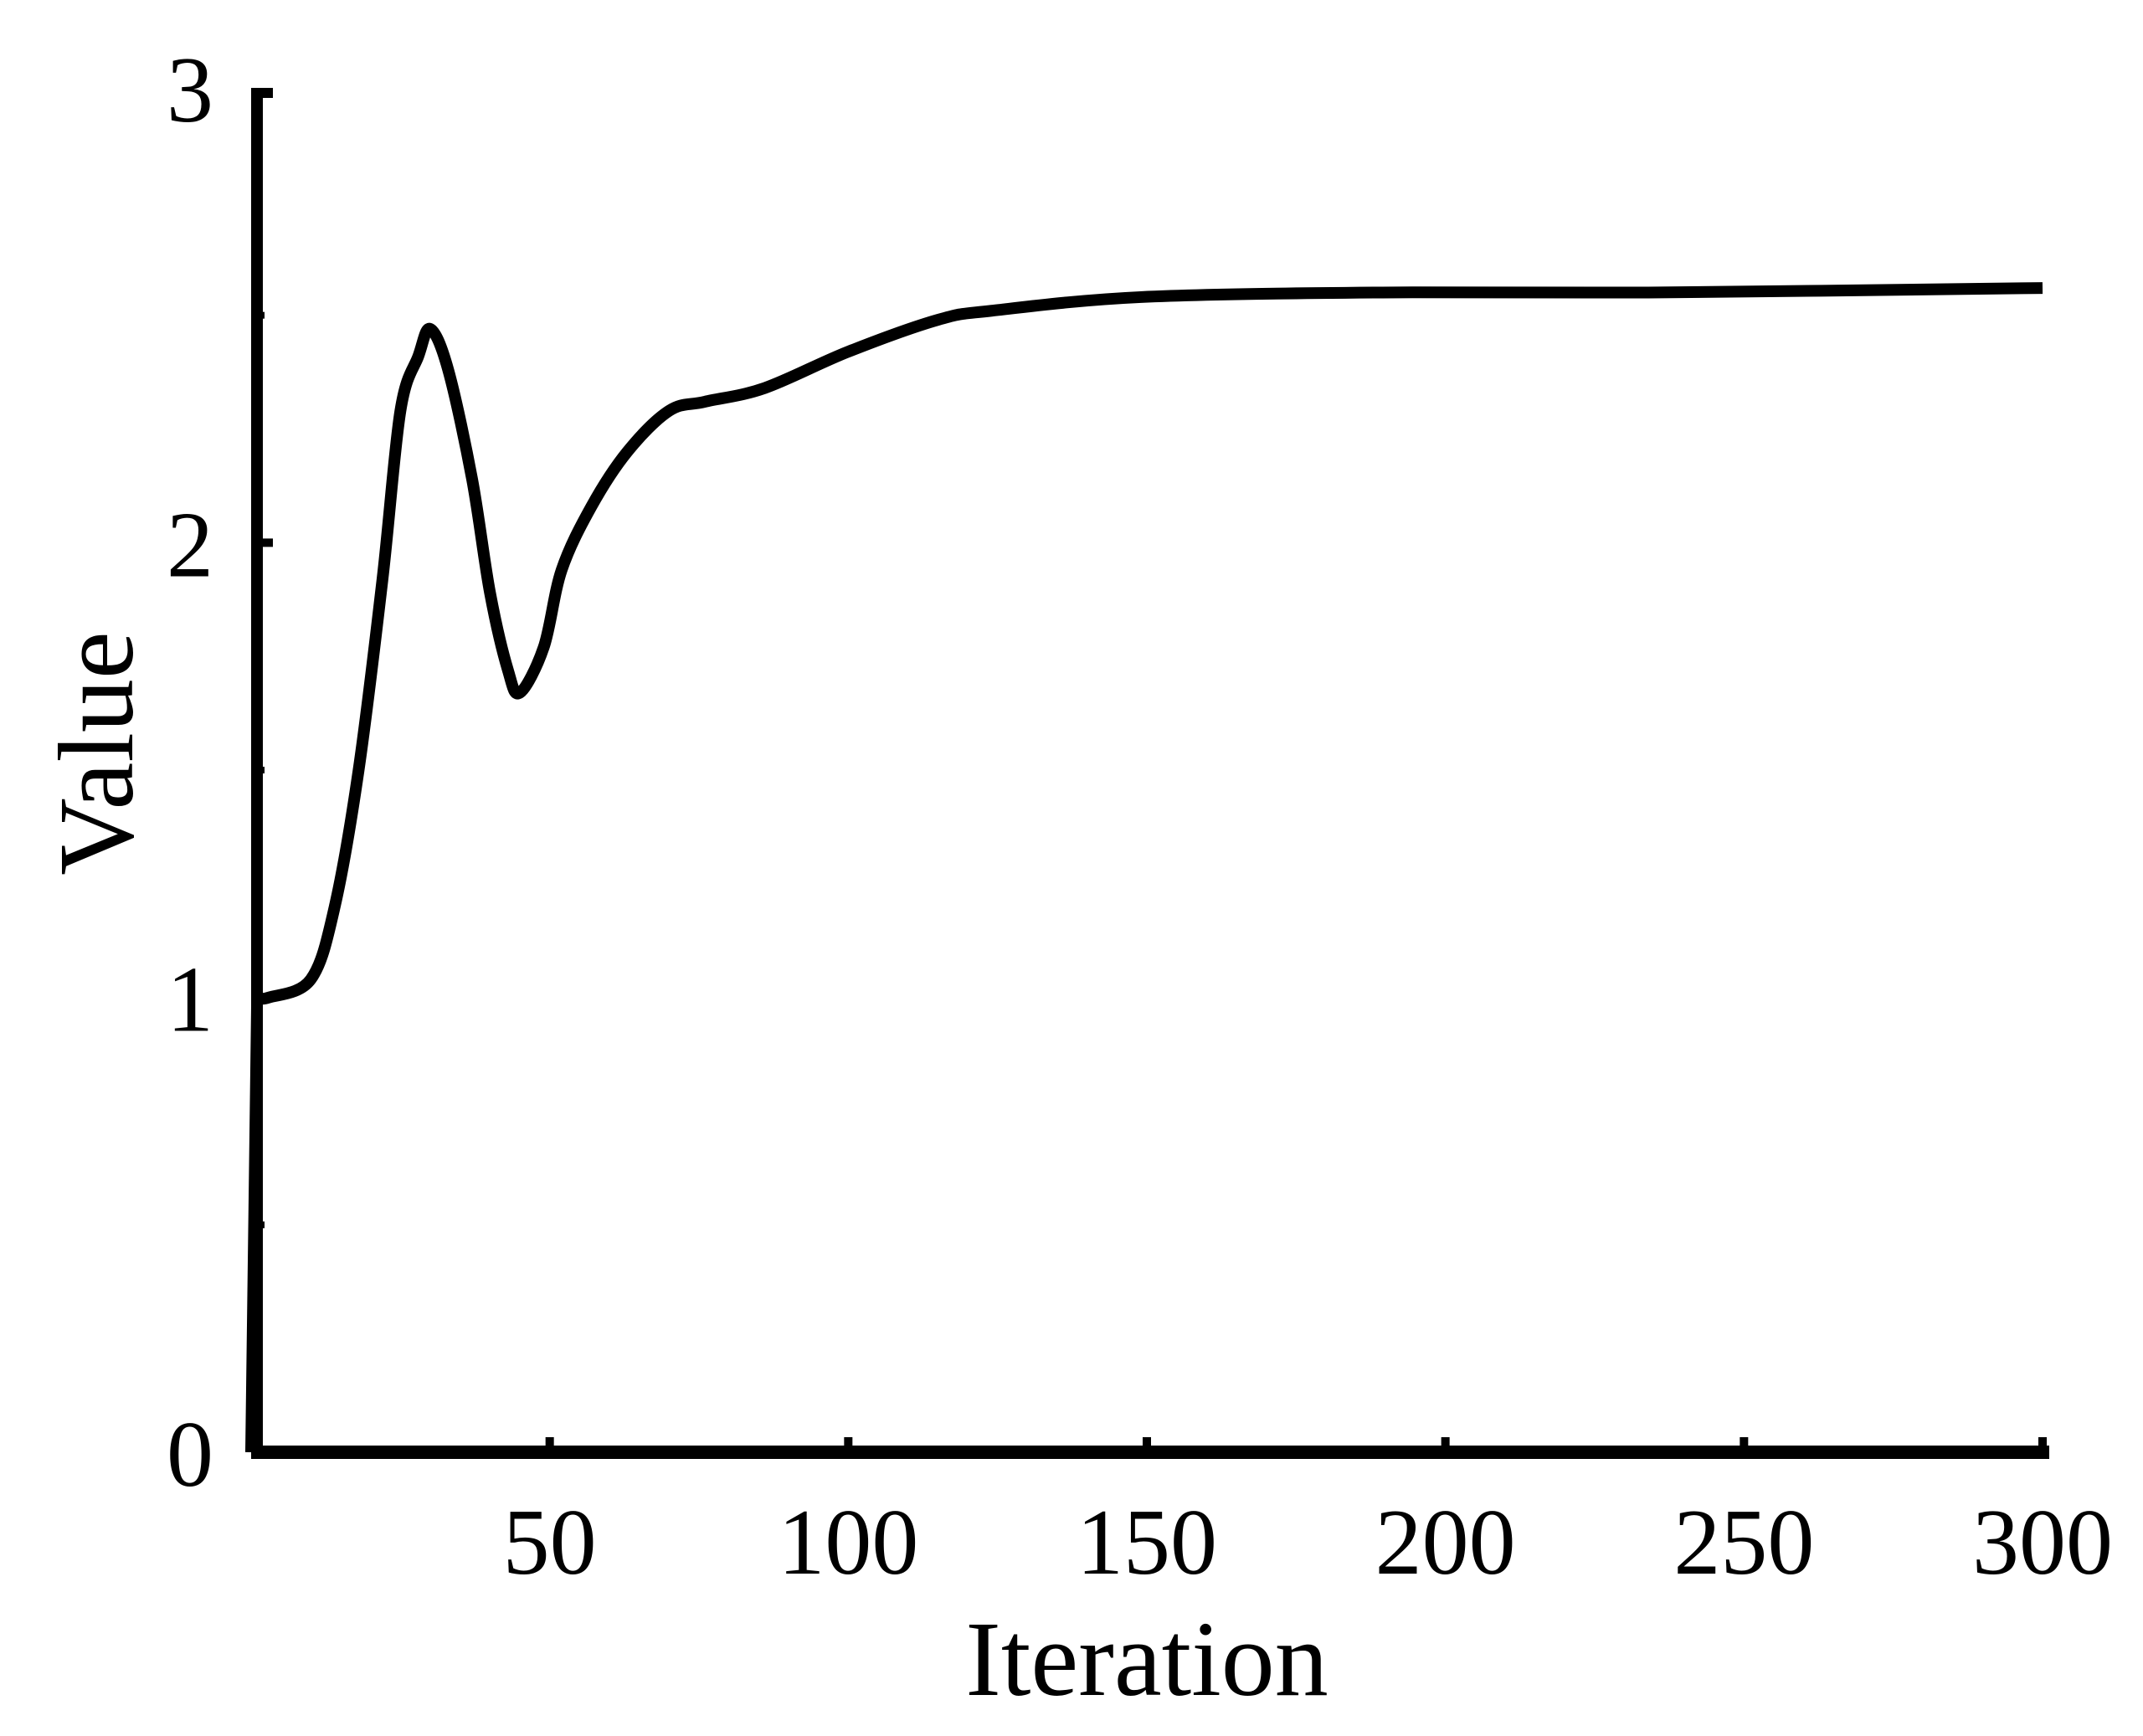  I want to click on y-axis-ticks: 0 1 2 3, so click(220, 773).